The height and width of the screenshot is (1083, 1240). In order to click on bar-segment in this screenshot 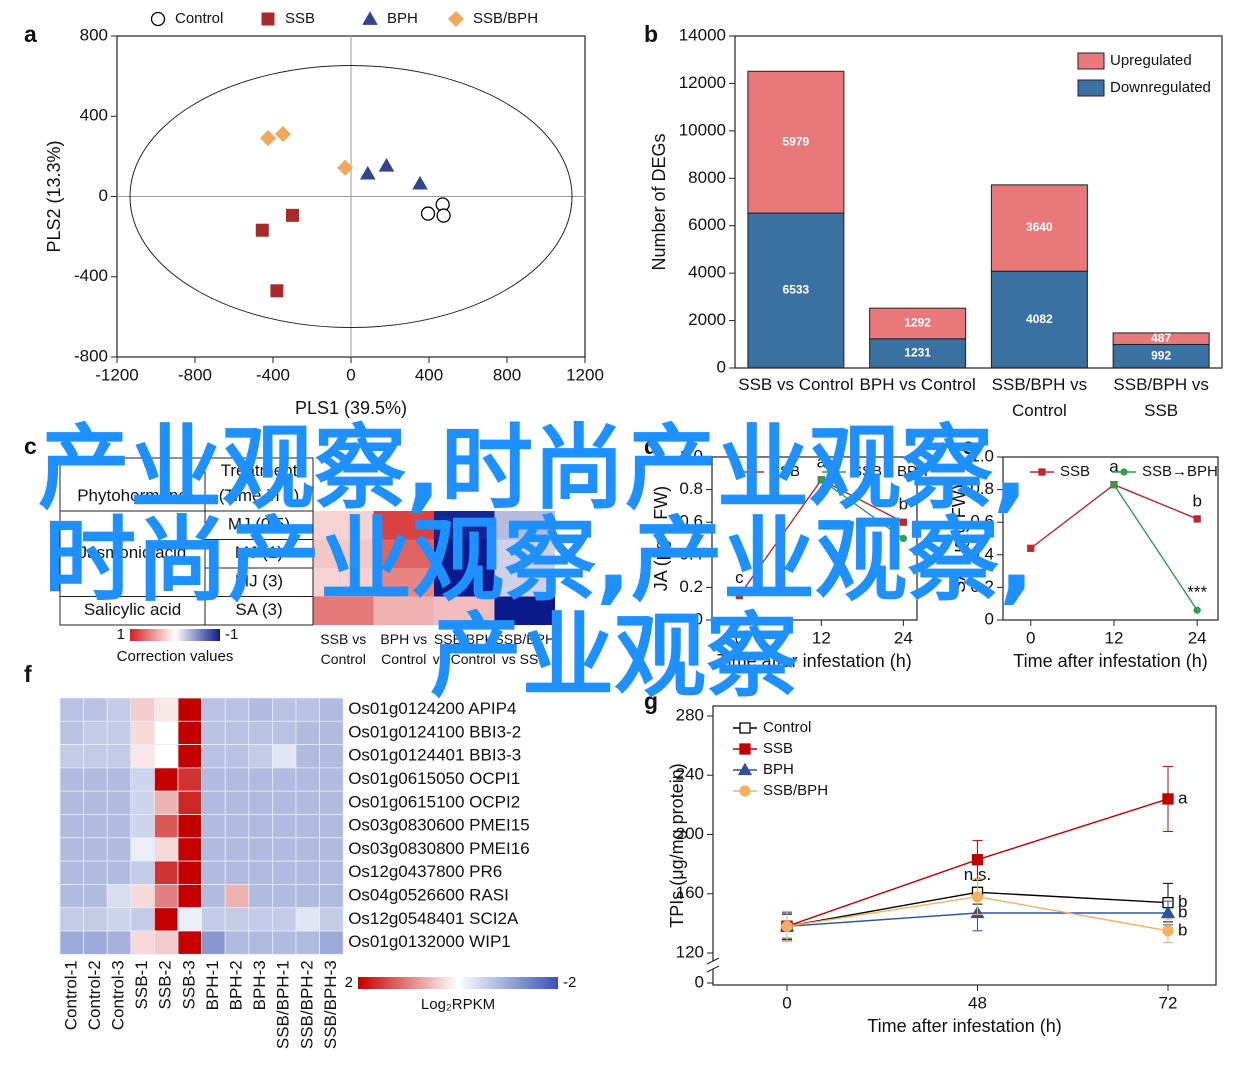, I will do `click(918, 353)`.